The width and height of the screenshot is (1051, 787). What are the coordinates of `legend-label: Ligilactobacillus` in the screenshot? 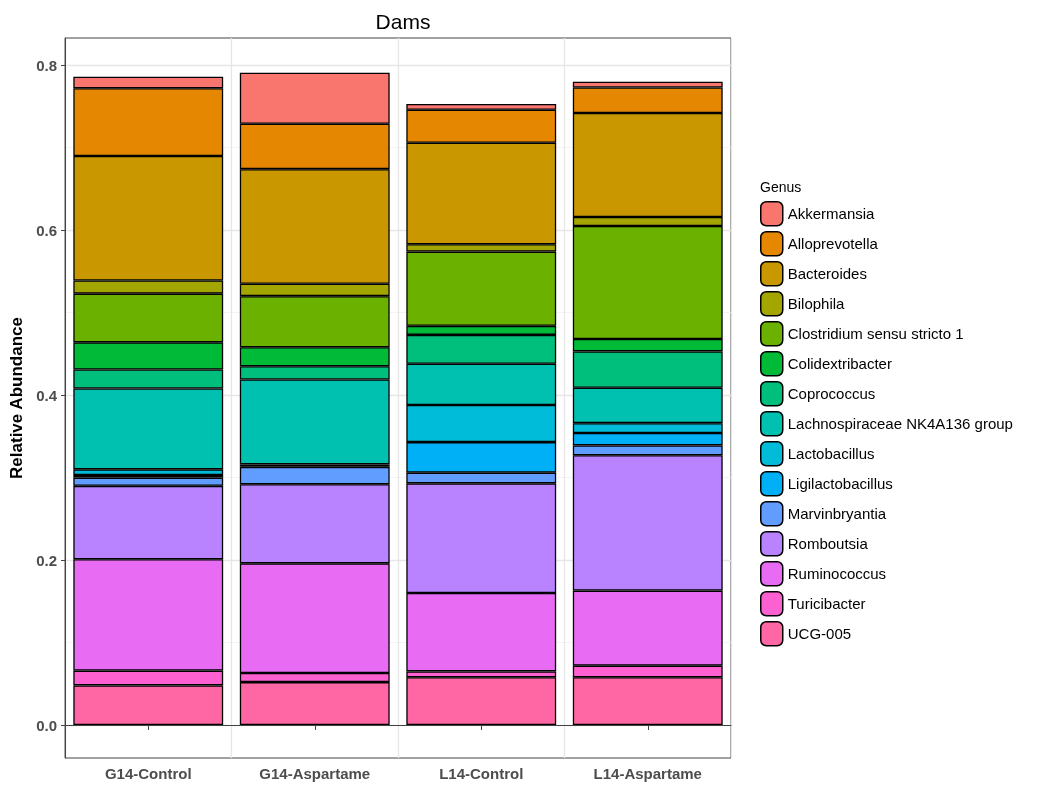 It's located at (840, 484).